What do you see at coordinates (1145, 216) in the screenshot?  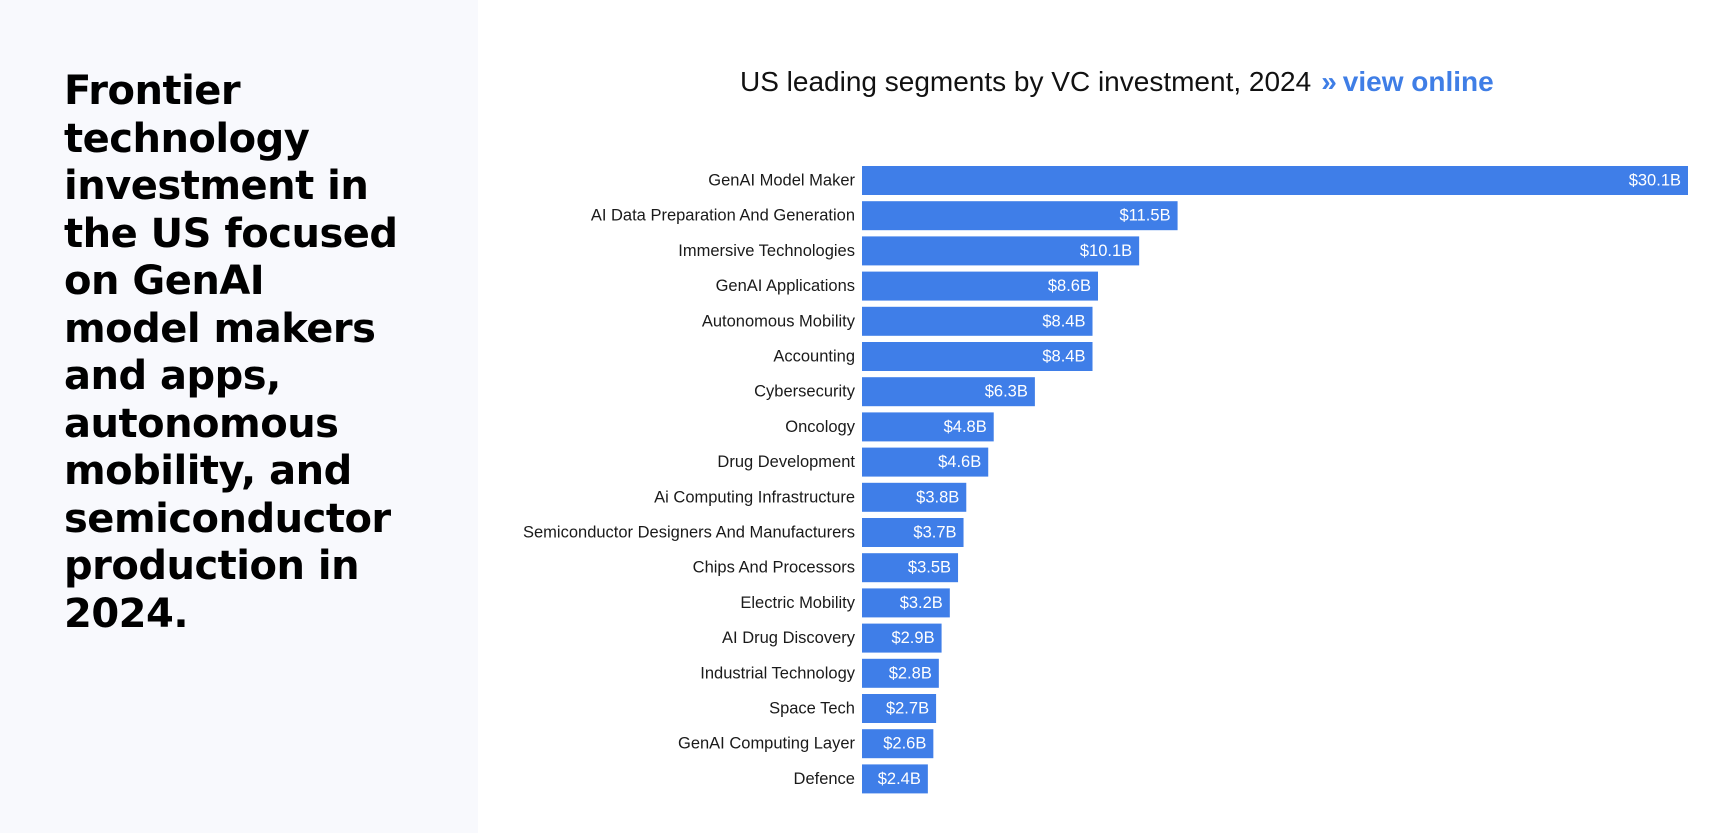 I see `value-label: $11.5B` at bounding box center [1145, 216].